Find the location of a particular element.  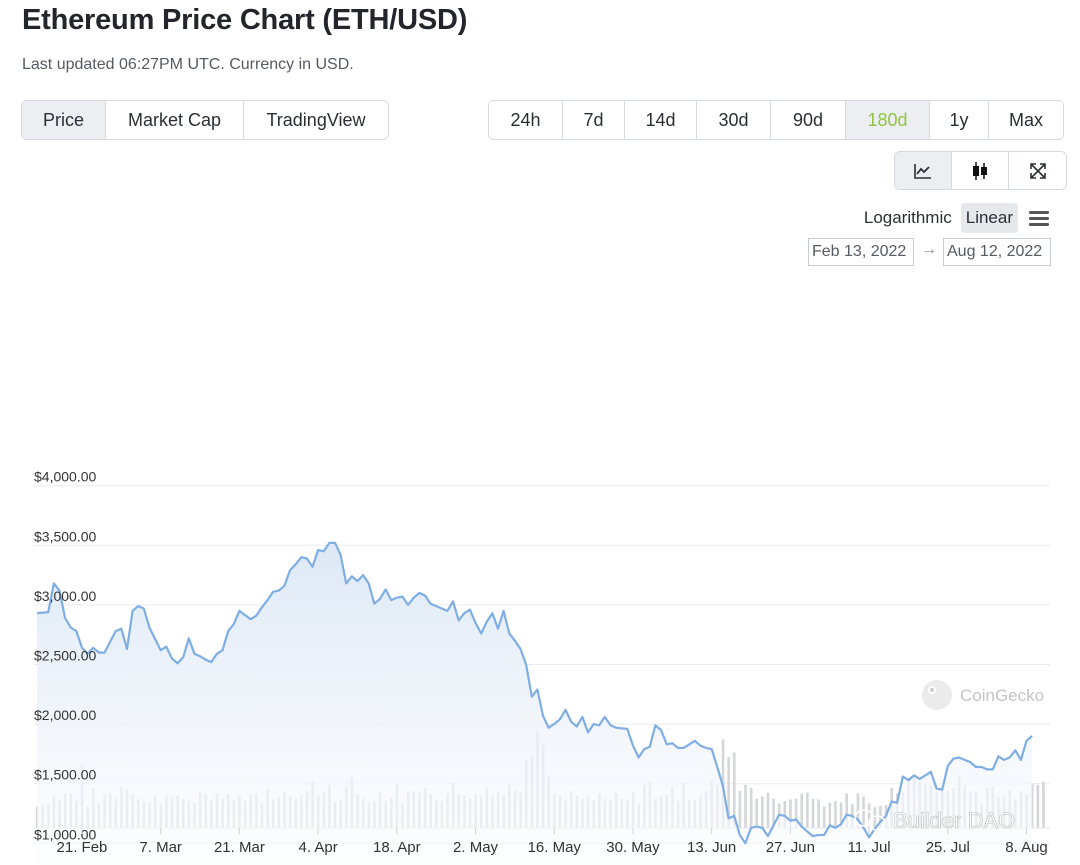

x-tick-label: 18. Apr is located at coordinates (397, 847).